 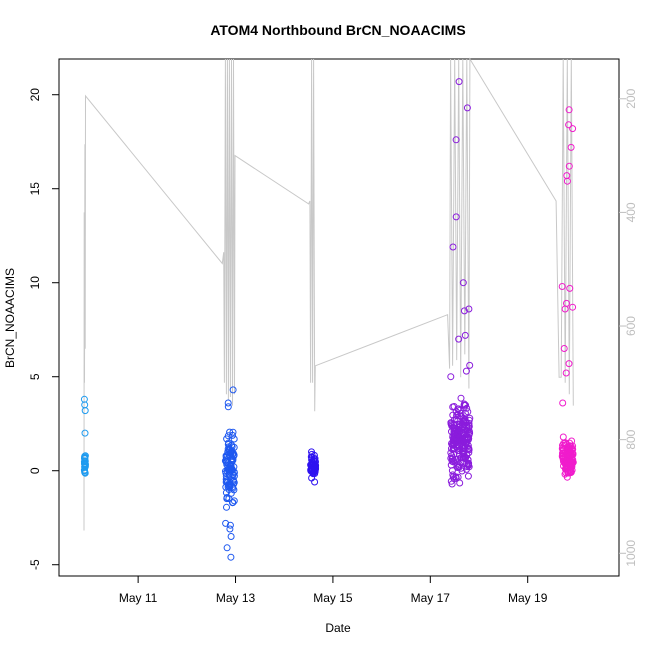 I want to click on y2-tick-label: 400, so click(x=631, y=212).